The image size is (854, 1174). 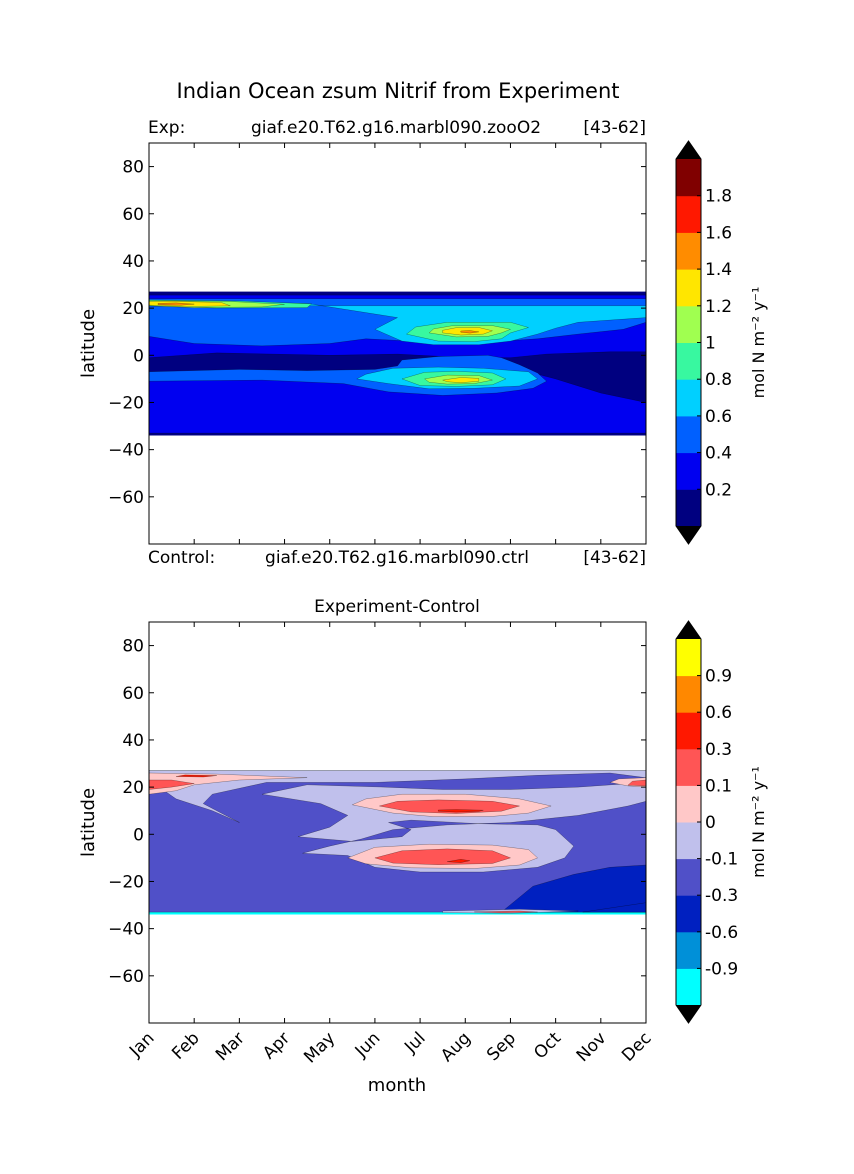 I want to click on x-tick-label: May, so click(x=319, y=1047).